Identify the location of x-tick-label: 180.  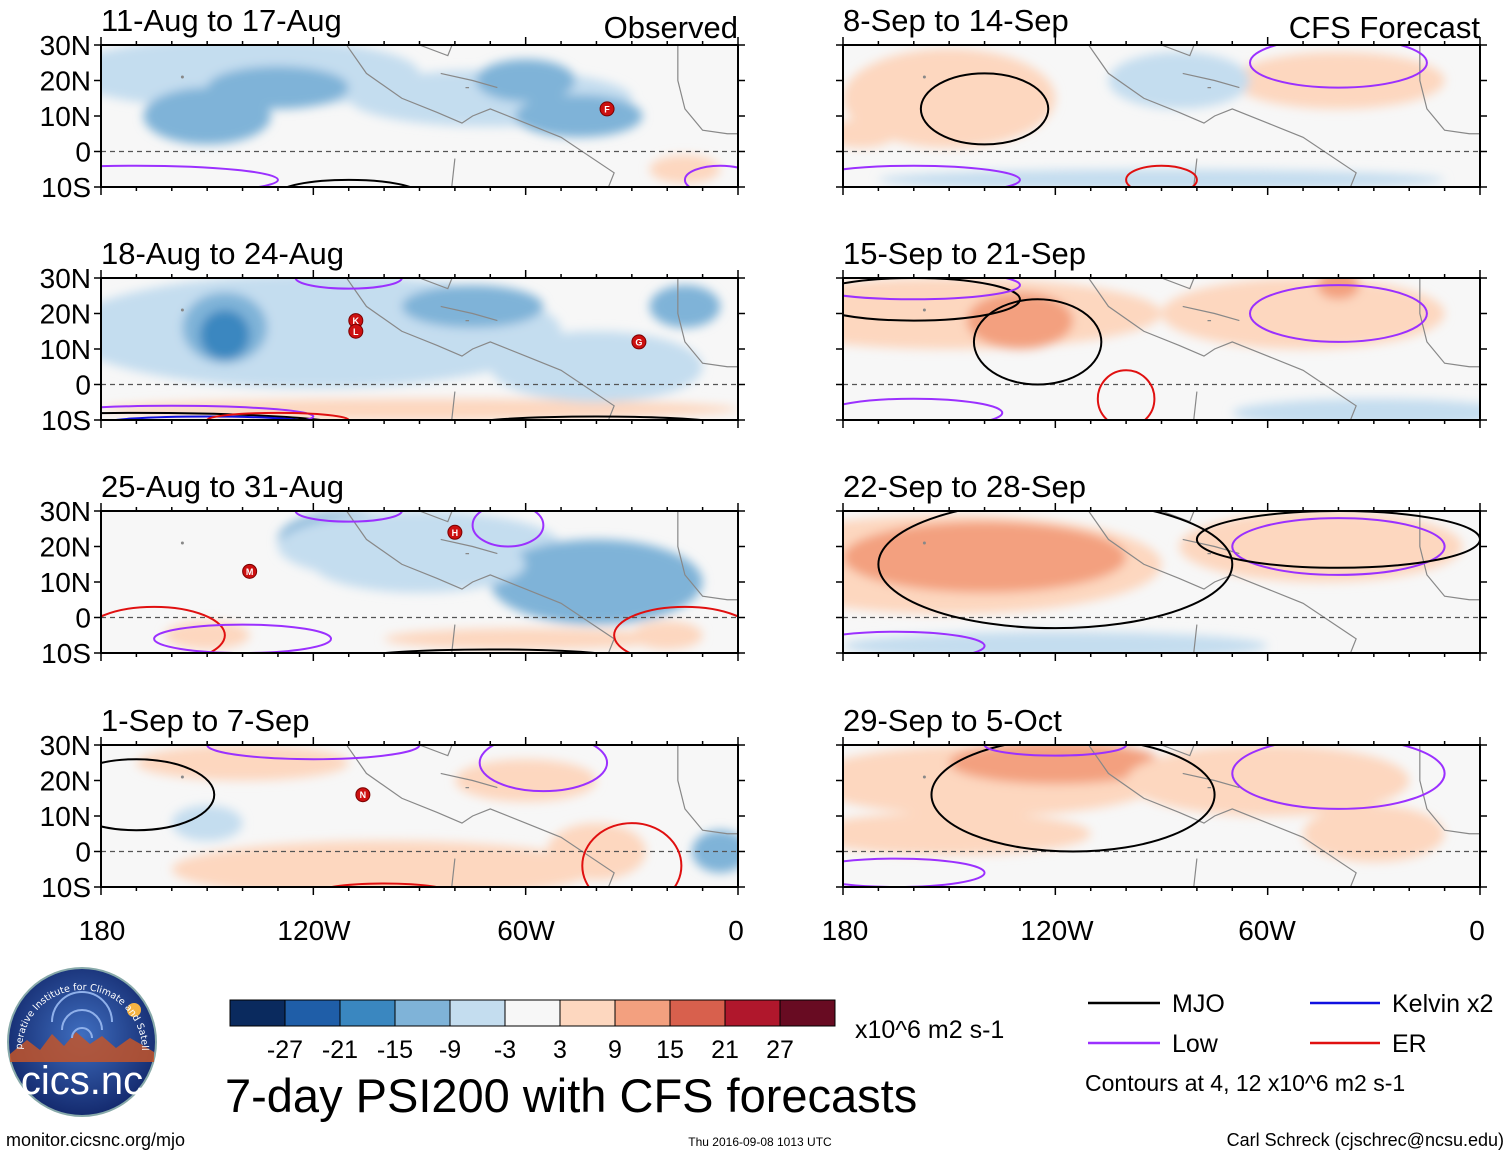
(102, 930).